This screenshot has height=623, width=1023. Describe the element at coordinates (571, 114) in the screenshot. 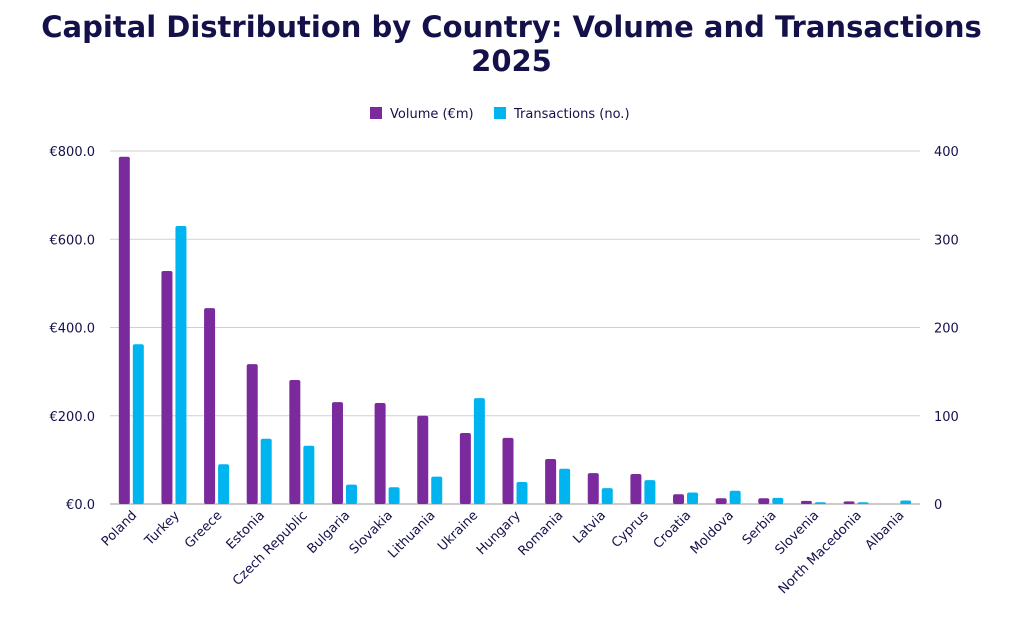

I see `legend-label: Transactions (no.)` at that location.